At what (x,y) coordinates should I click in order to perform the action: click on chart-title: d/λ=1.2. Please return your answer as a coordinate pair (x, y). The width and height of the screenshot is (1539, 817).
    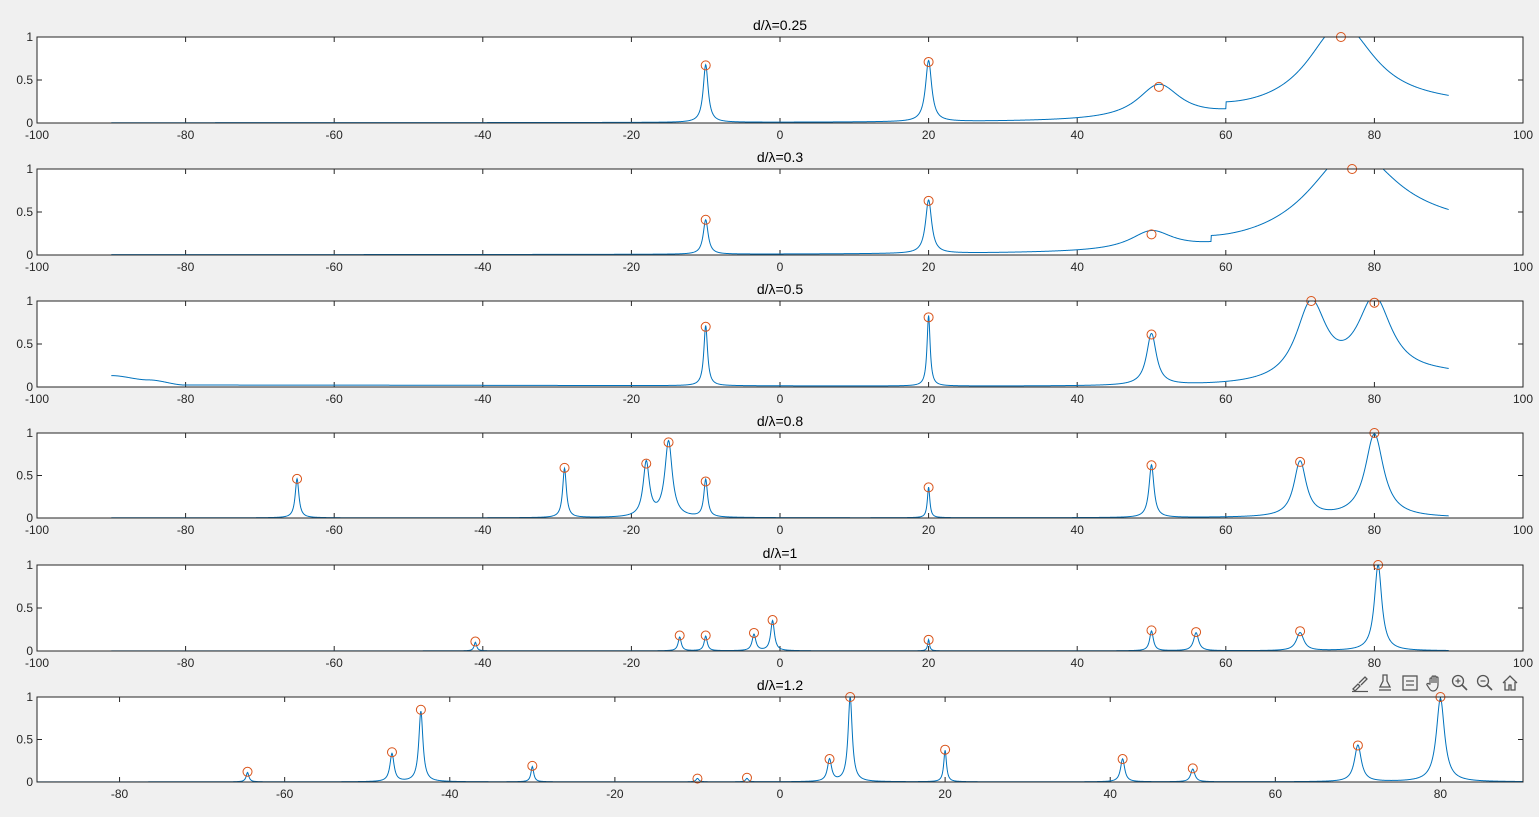
    Looking at the image, I should click on (780, 685).